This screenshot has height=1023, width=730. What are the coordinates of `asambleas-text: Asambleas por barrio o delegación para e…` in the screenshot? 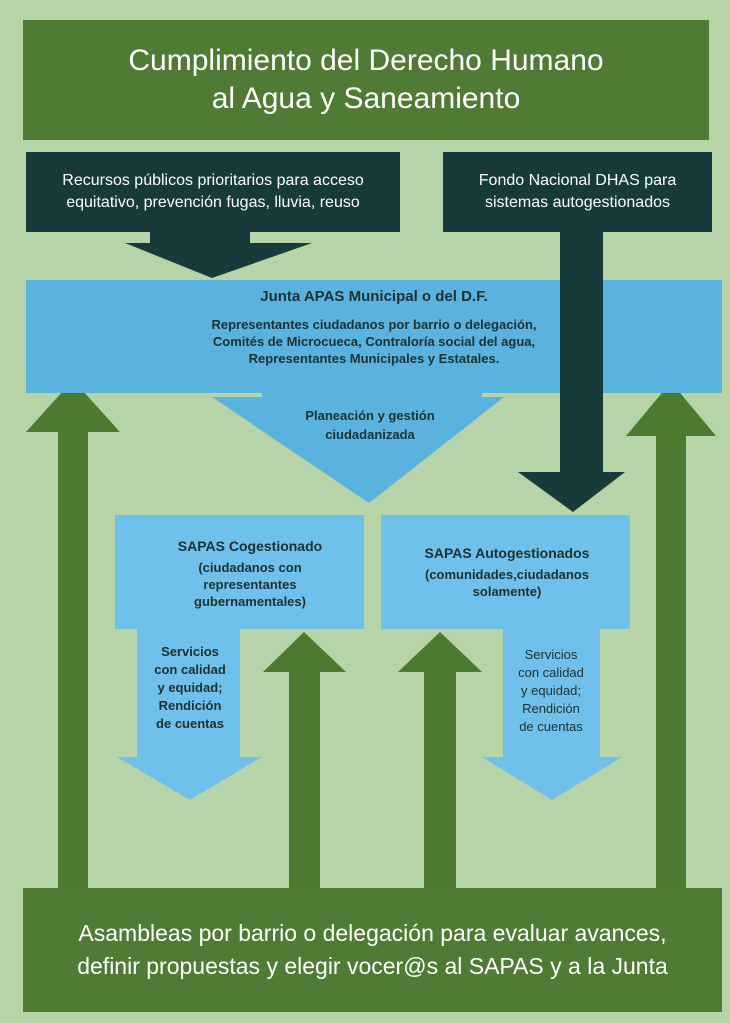 It's located at (372, 949).